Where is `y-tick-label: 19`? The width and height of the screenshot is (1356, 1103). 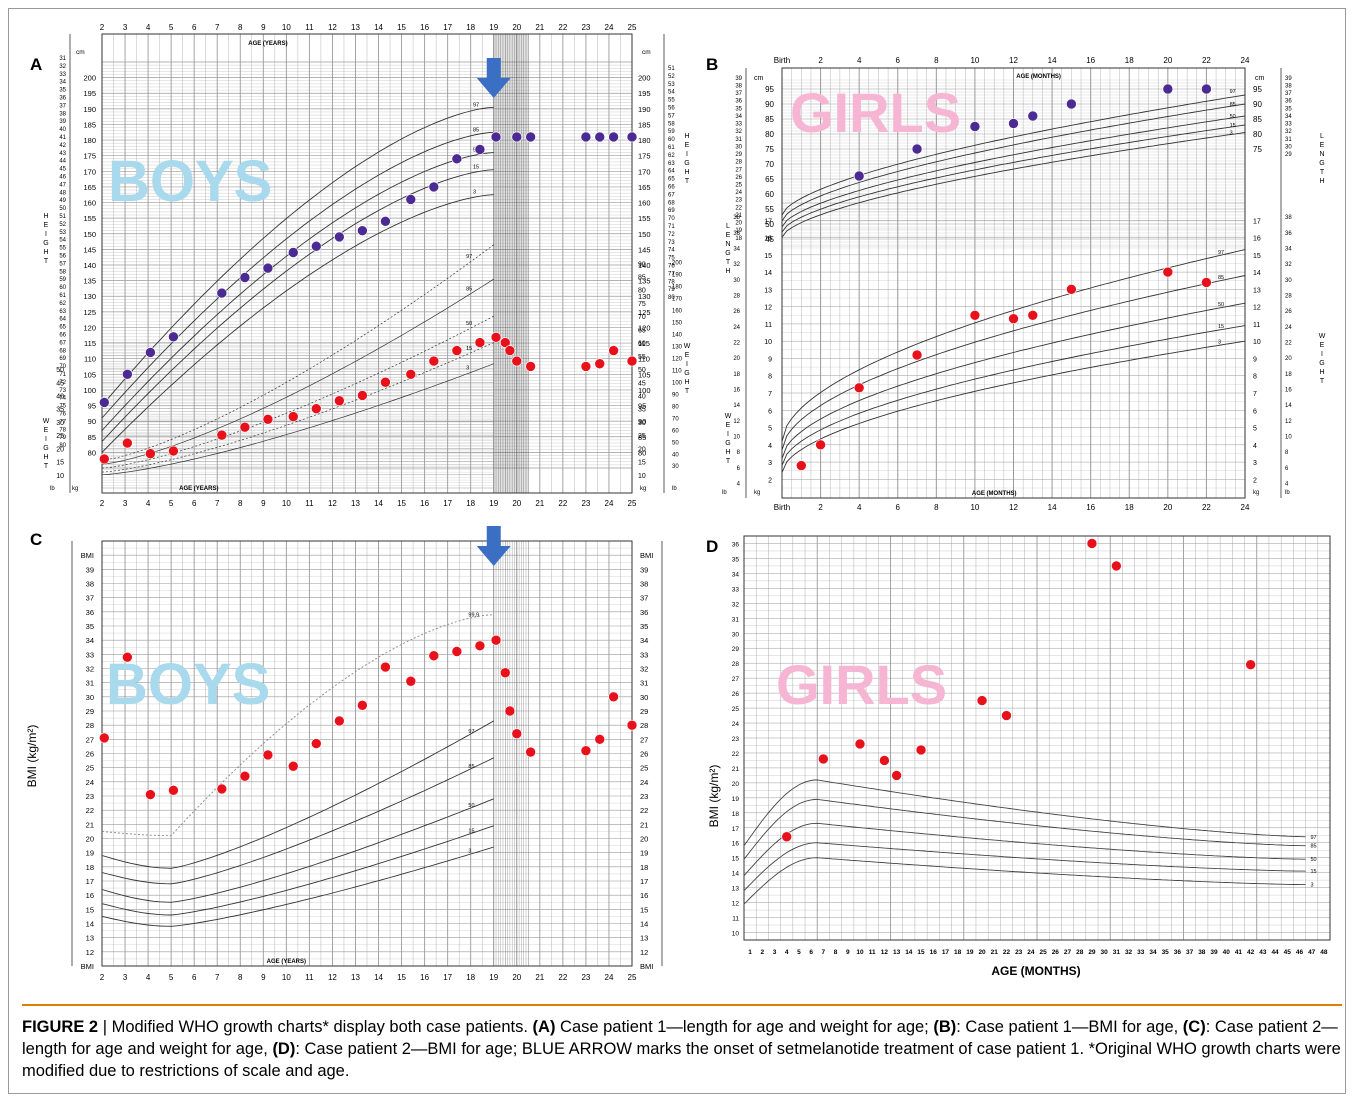 y-tick-label: 19 is located at coordinates (736, 799).